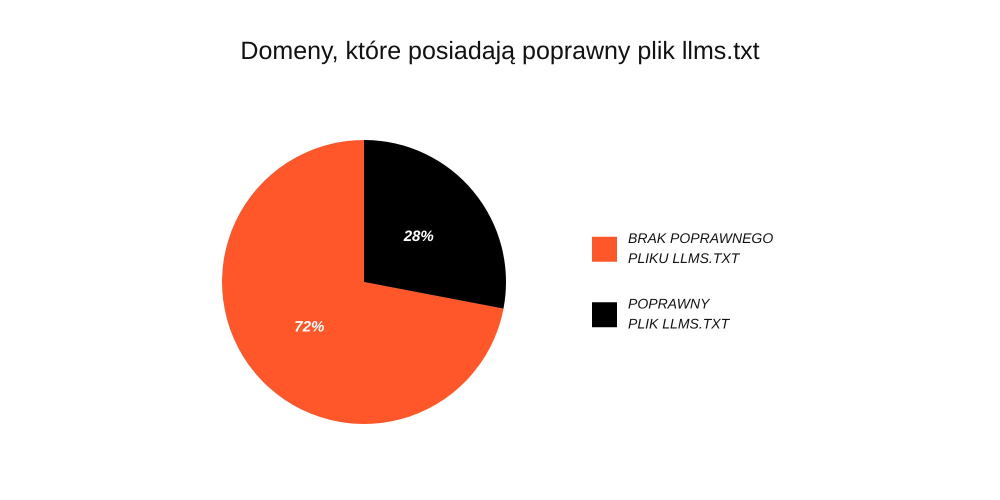 This screenshot has height=500, width=1000. Describe the element at coordinates (701, 248) in the screenshot. I see `legend-label: BRAK POPRAWNEGO PLIKU LLMS.TXT` at that location.